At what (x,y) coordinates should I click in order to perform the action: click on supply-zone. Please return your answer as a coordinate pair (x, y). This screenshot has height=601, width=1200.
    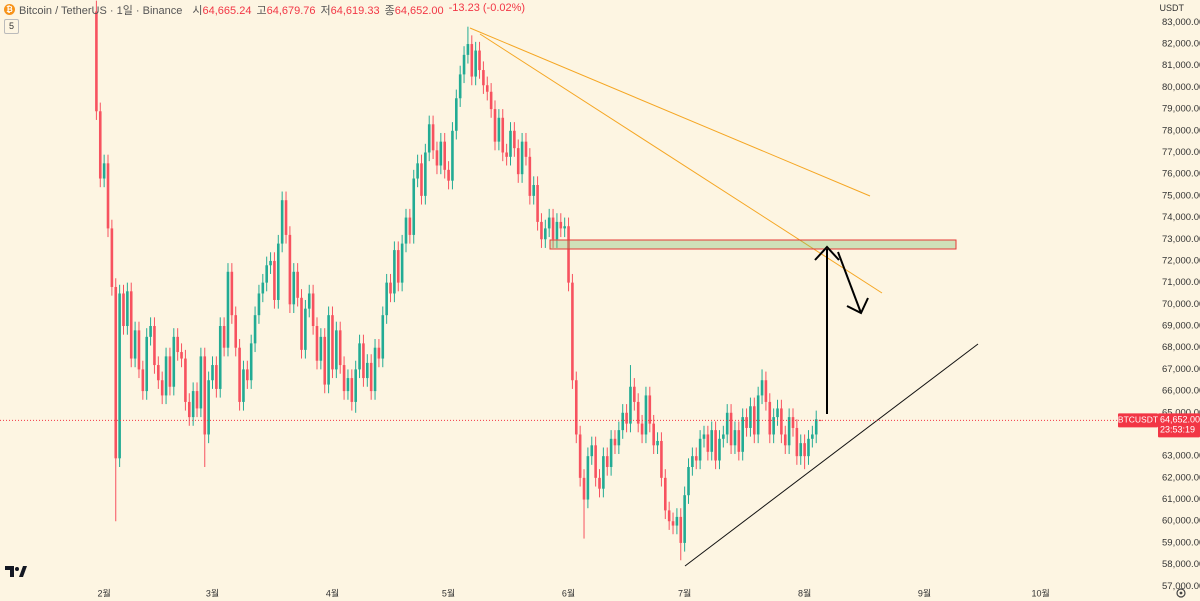
    Looking at the image, I should click on (753, 244).